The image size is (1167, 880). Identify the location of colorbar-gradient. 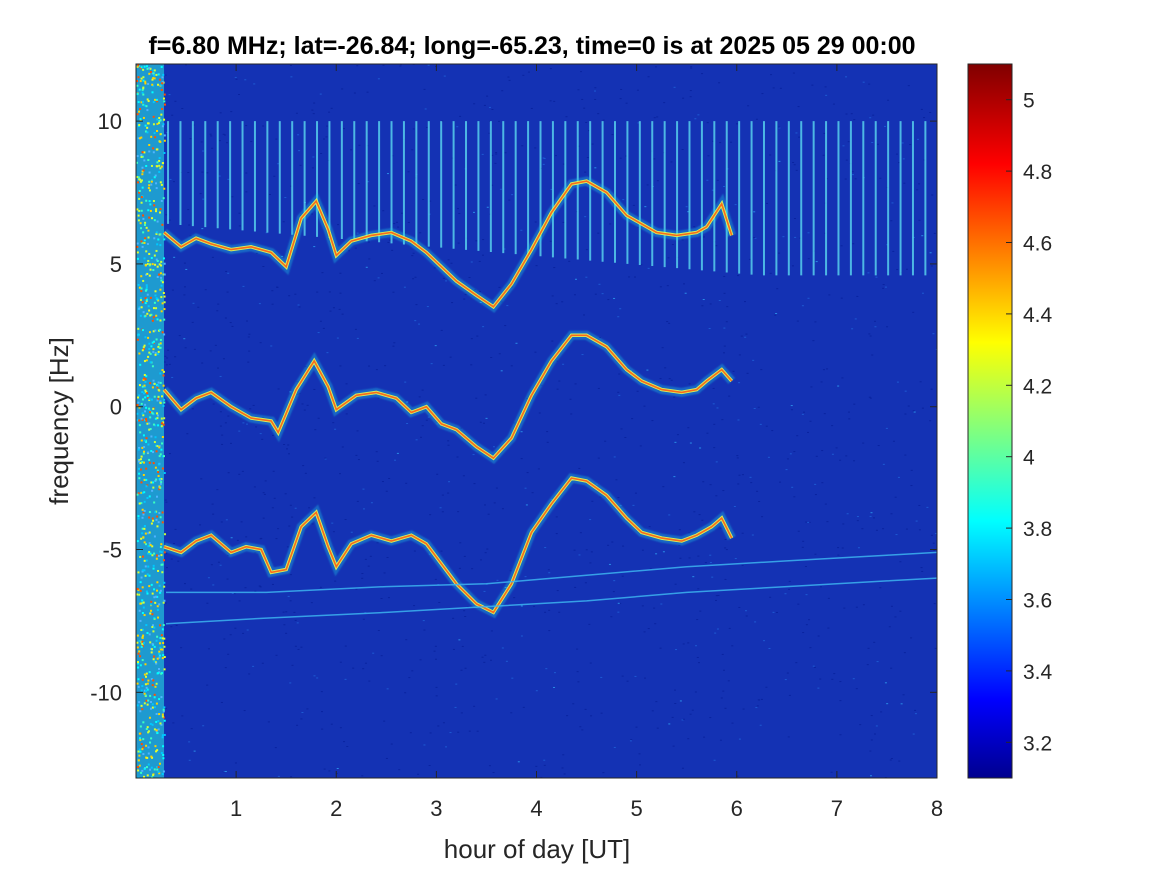
(990, 421).